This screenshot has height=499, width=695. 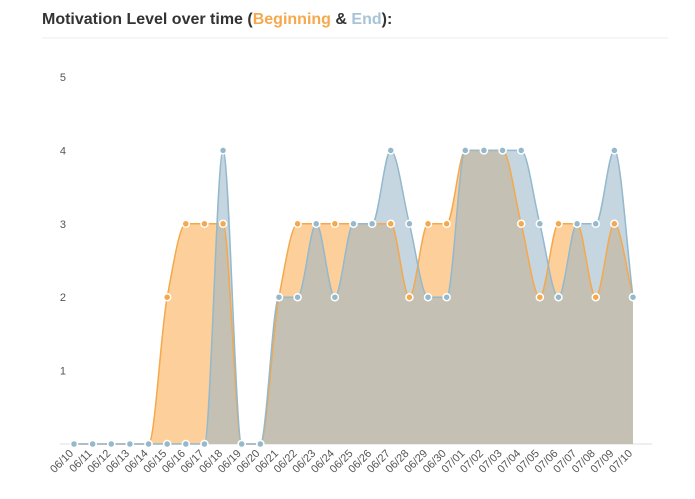 I want to click on title-joiner: &, so click(x=341, y=19).